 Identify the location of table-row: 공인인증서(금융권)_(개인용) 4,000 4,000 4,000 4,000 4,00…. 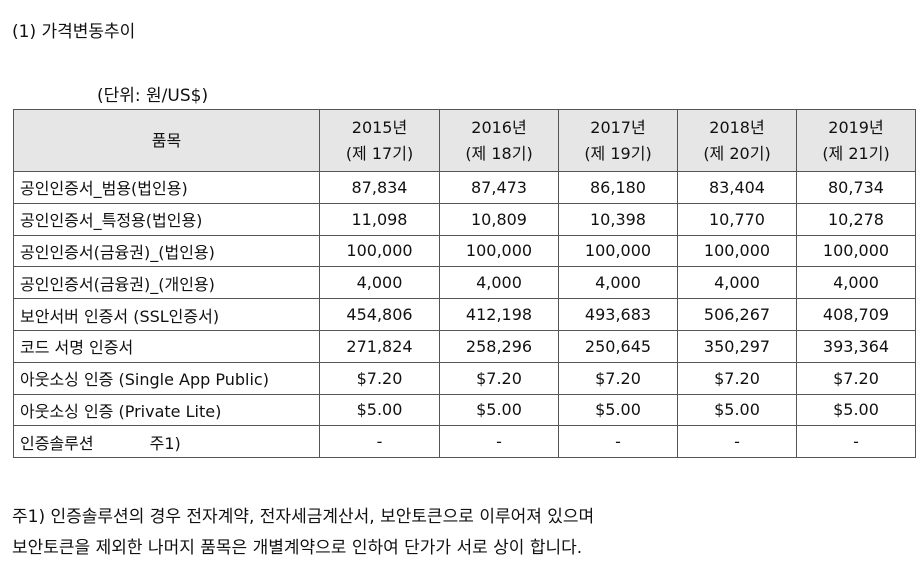
(464, 283).